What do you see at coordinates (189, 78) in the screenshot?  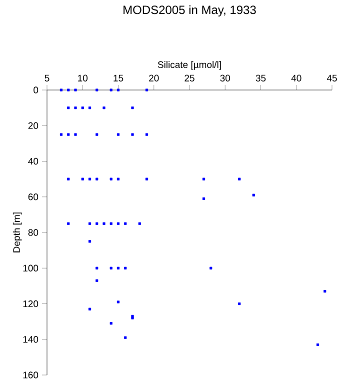 I see `x-tick-label: 25` at bounding box center [189, 78].